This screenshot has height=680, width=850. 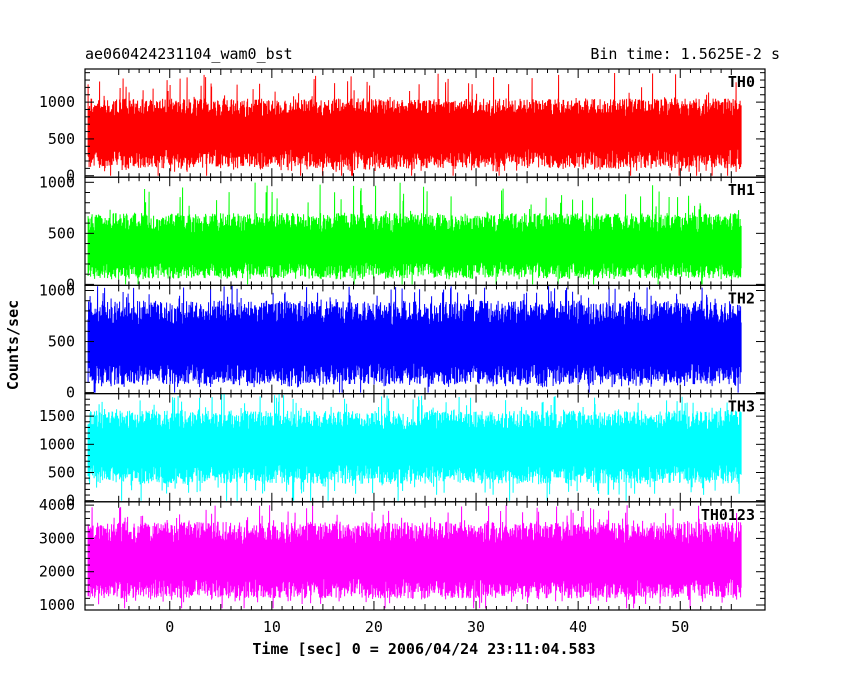 I want to click on series-line-th2, so click(x=414, y=339).